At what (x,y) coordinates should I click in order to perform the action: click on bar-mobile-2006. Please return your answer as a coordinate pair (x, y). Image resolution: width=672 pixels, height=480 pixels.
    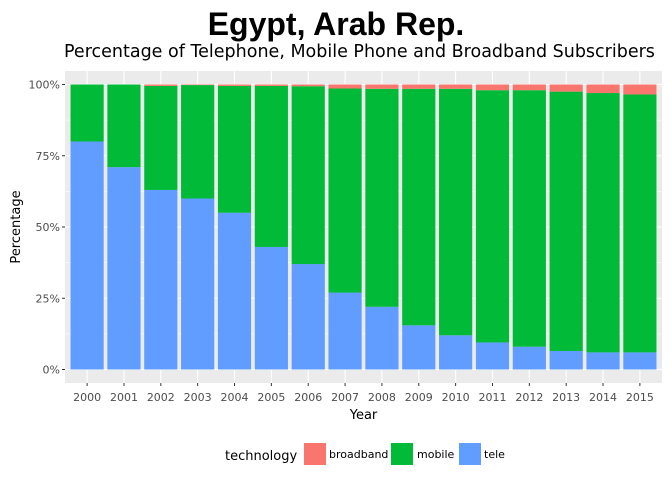
    Looking at the image, I should click on (308, 175).